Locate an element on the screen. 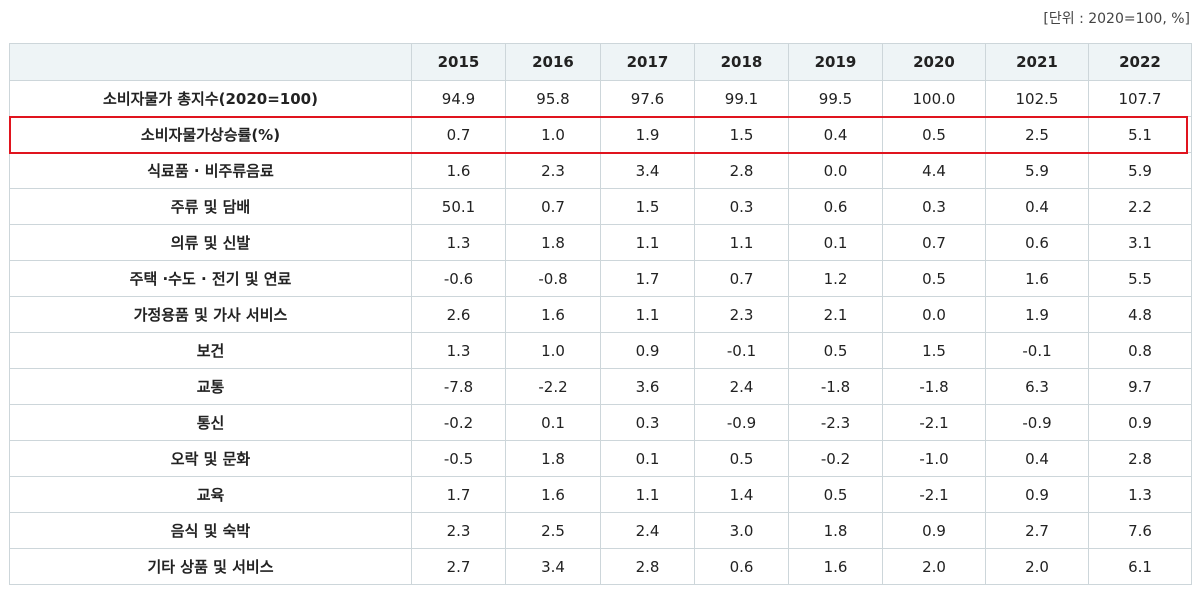 The image size is (1200, 597). row-label: 보건 is located at coordinates (210, 350).